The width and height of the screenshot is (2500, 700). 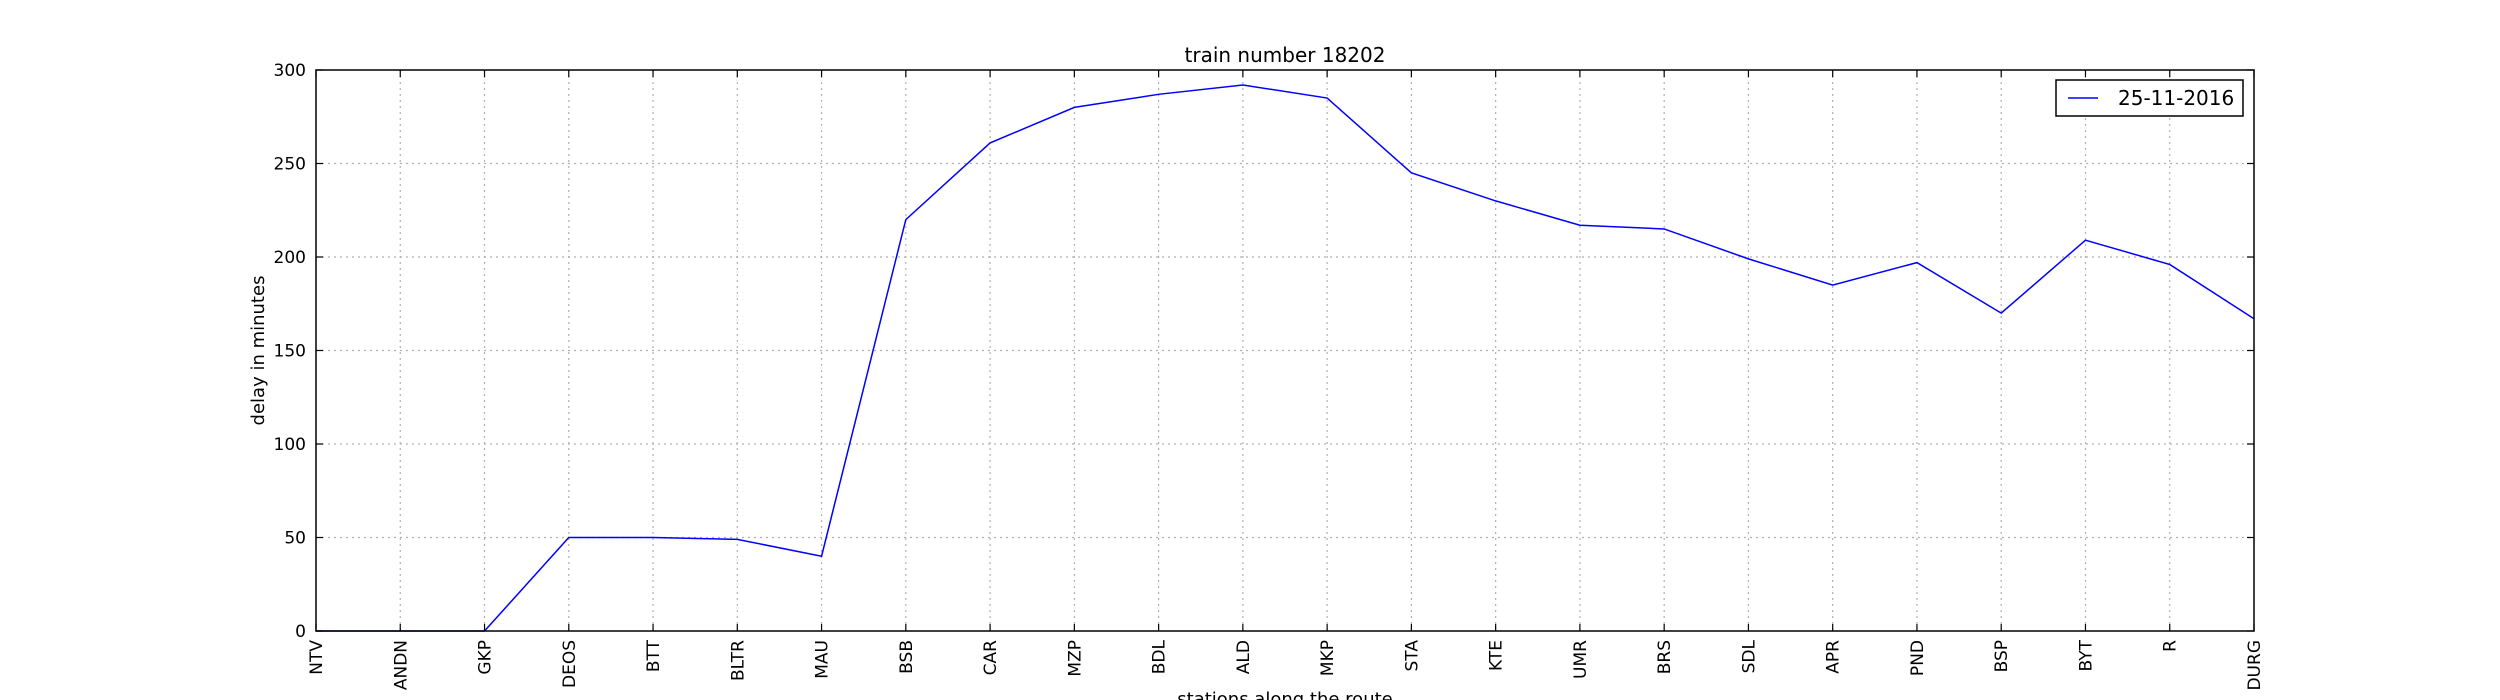 What do you see at coordinates (486, 657) in the screenshot?
I see `x-tick-label: GKP` at bounding box center [486, 657].